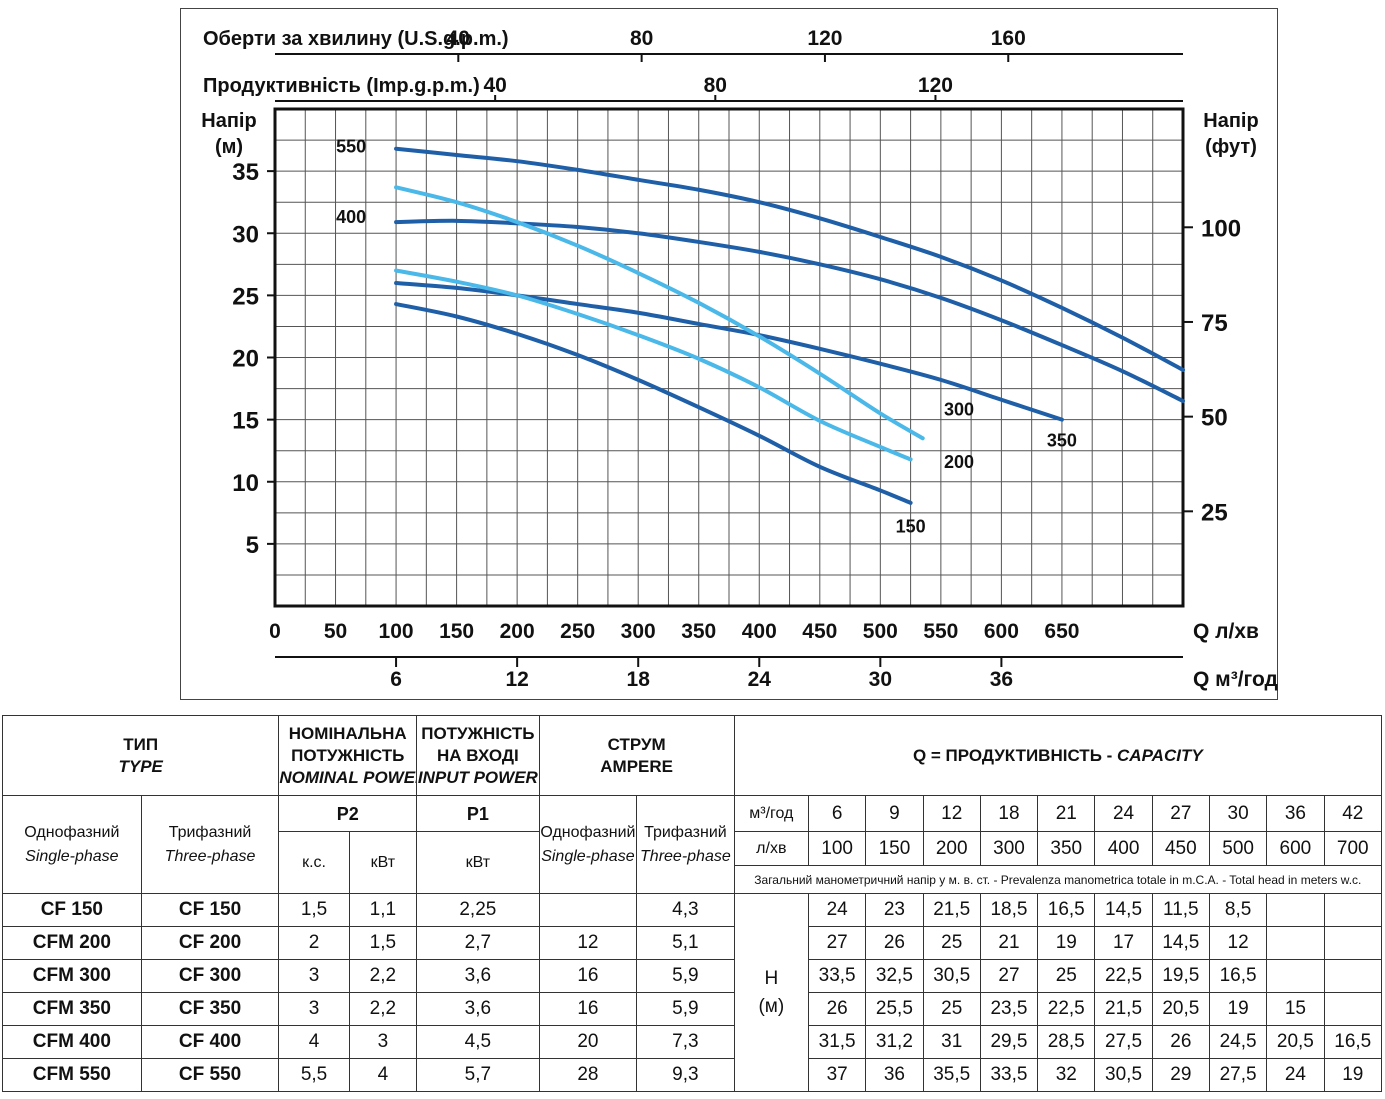 This screenshot has height=1099, width=1385. What do you see at coordinates (639, 679) in the screenshot?
I see `x-bottom-m3h-tick-label: 18` at bounding box center [639, 679].